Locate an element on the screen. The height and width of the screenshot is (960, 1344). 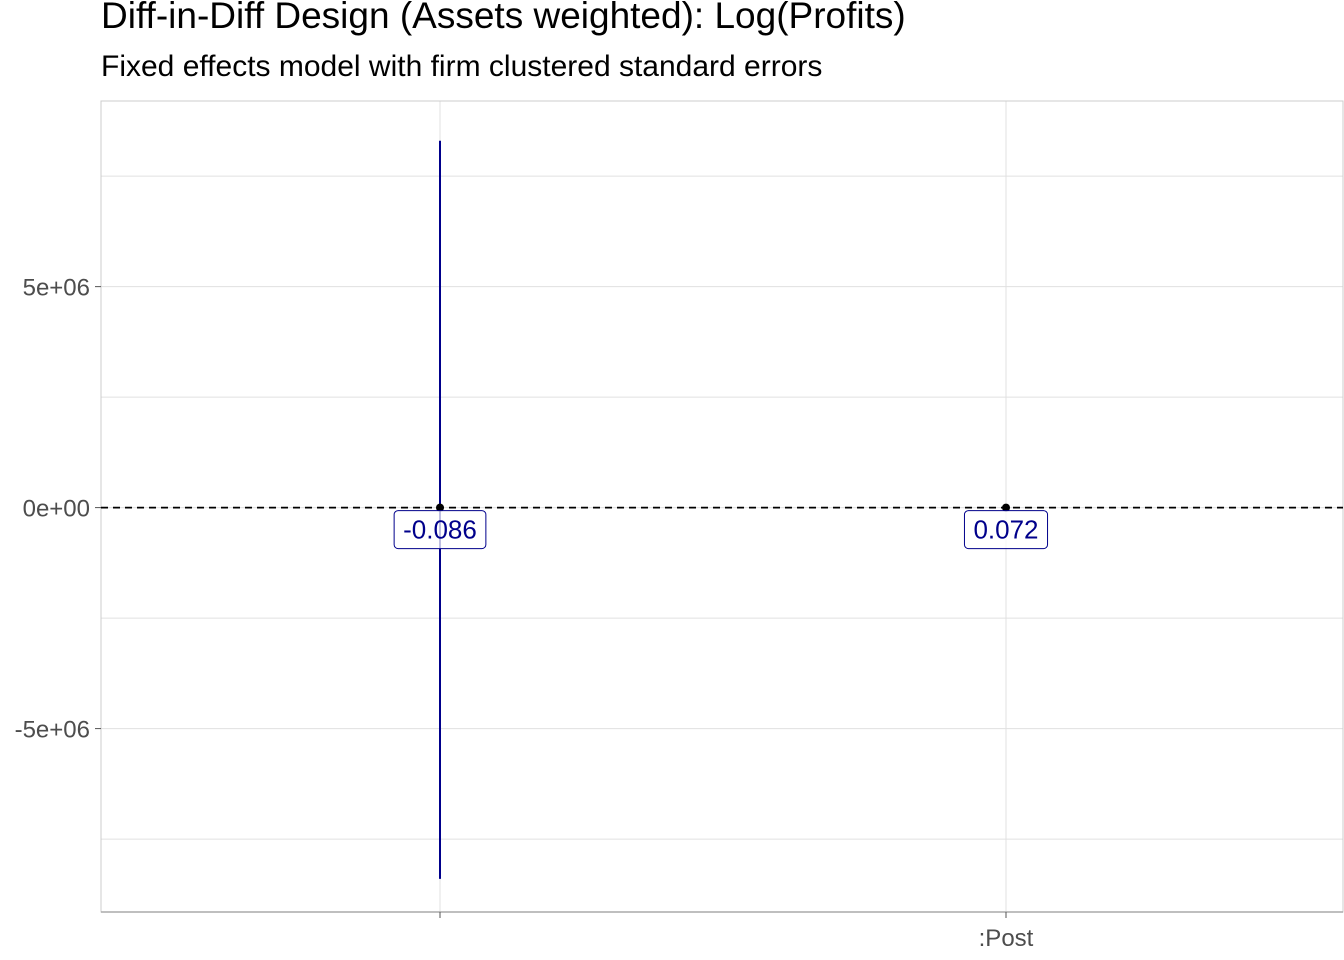
x-tick-label: :Post is located at coordinates (1006, 938).